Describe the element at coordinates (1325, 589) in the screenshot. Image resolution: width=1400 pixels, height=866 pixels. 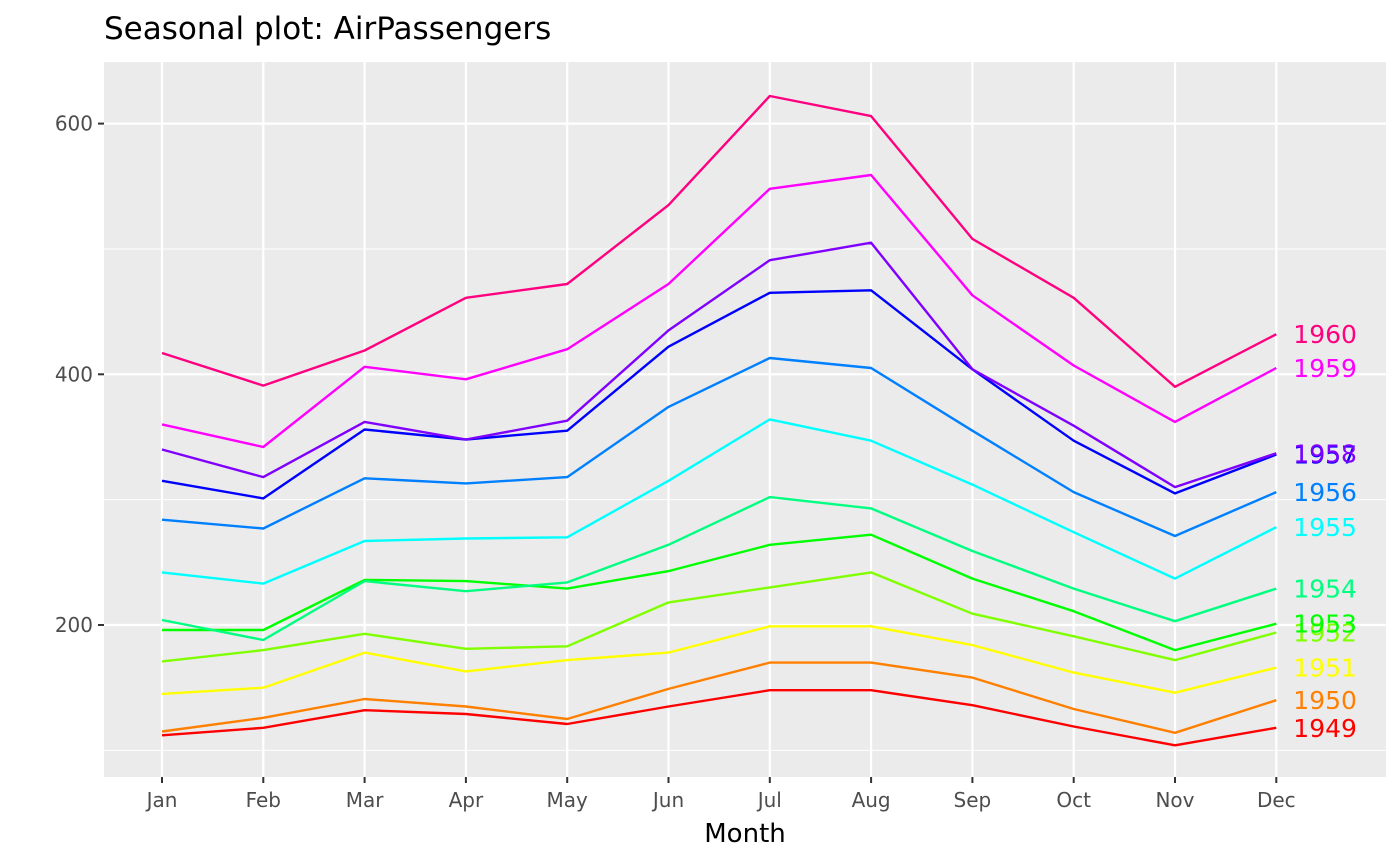
I see `series-label-1954: 1954` at that location.